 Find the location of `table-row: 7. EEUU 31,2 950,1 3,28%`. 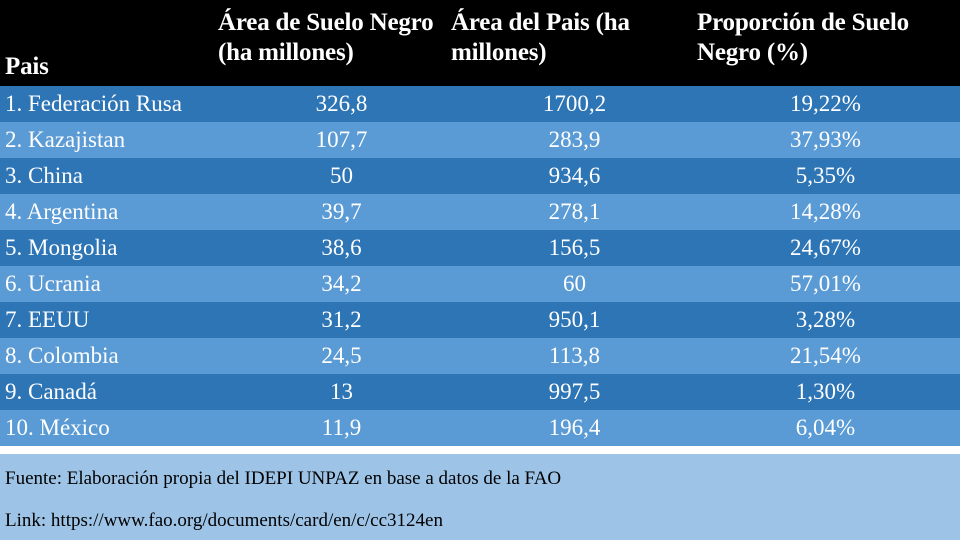

table-row: 7. EEUU 31,2 950,1 3,28% is located at coordinates (480, 320).